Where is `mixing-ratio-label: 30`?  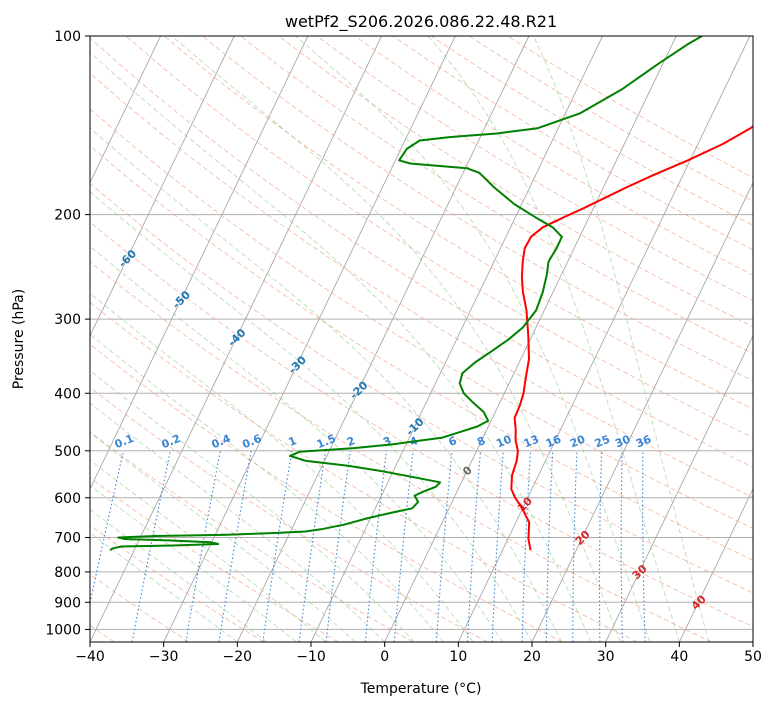
mixing-ratio-label: 30 is located at coordinates (622, 442).